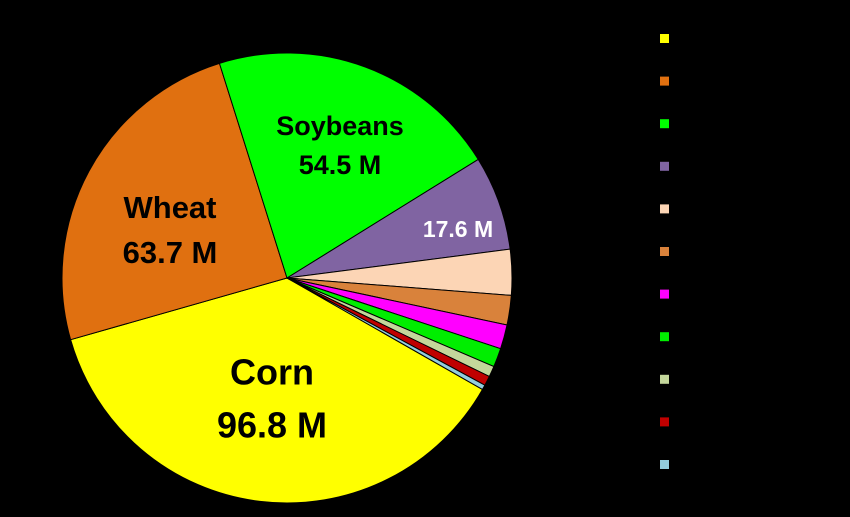 The width and height of the screenshot is (850, 517). Describe the element at coordinates (170, 252) in the screenshot. I see `slice-value: 63.7 M` at that location.